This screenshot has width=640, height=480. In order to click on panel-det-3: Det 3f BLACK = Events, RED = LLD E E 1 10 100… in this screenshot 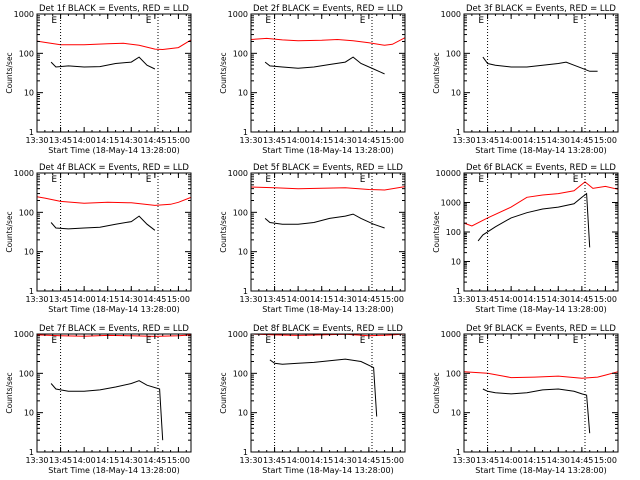, I will do `click(525, 79)`.